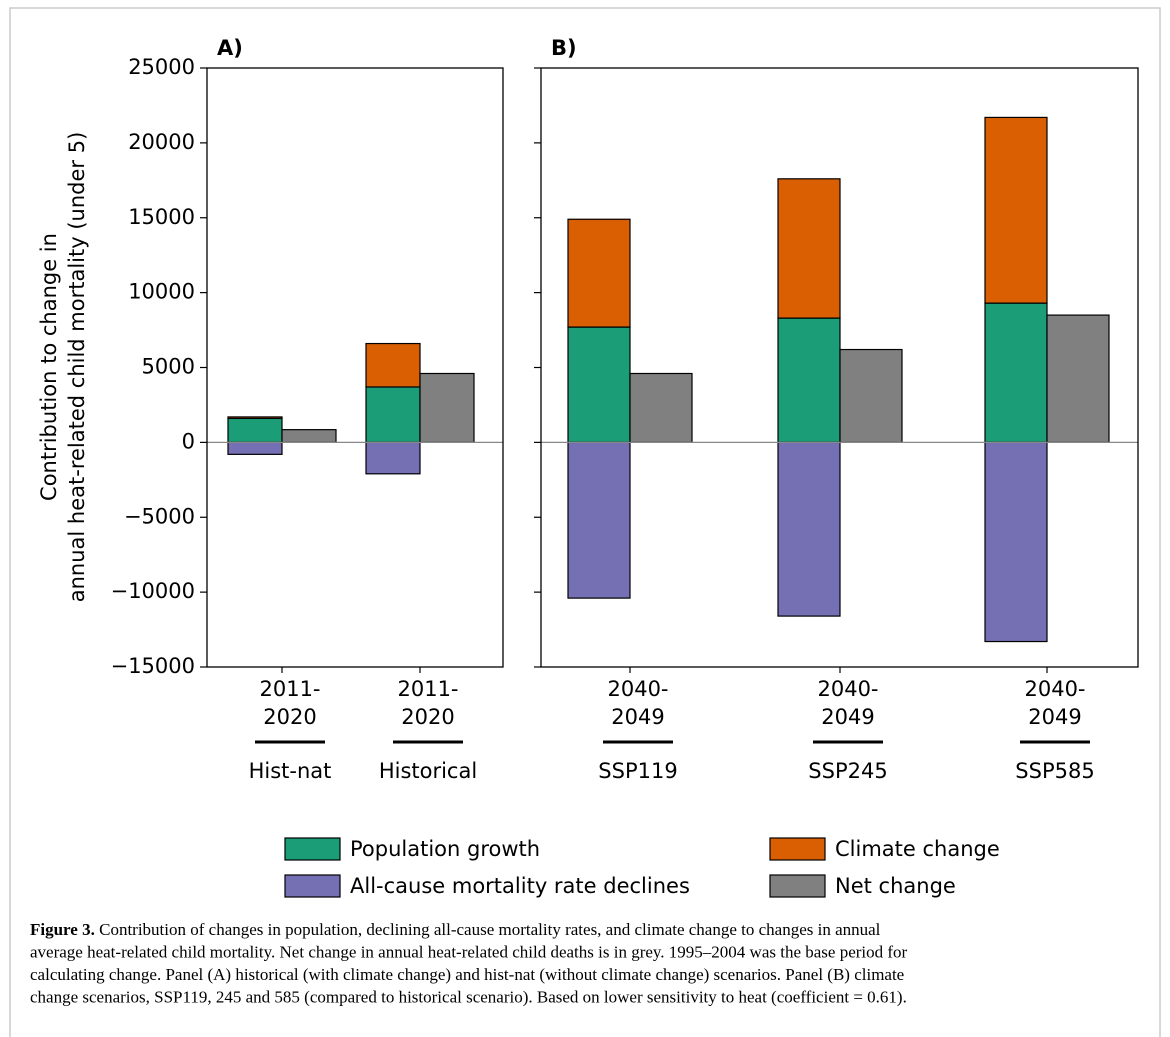  I want to click on y-tick-label: 0, so click(188, 441).